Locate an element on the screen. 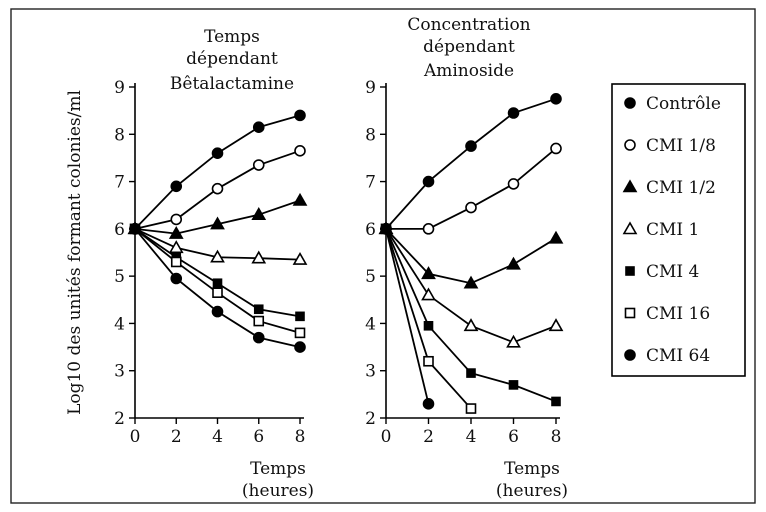 This screenshot has height=512, width=766. panel-title-line: Aminoside is located at coordinates (468, 71).